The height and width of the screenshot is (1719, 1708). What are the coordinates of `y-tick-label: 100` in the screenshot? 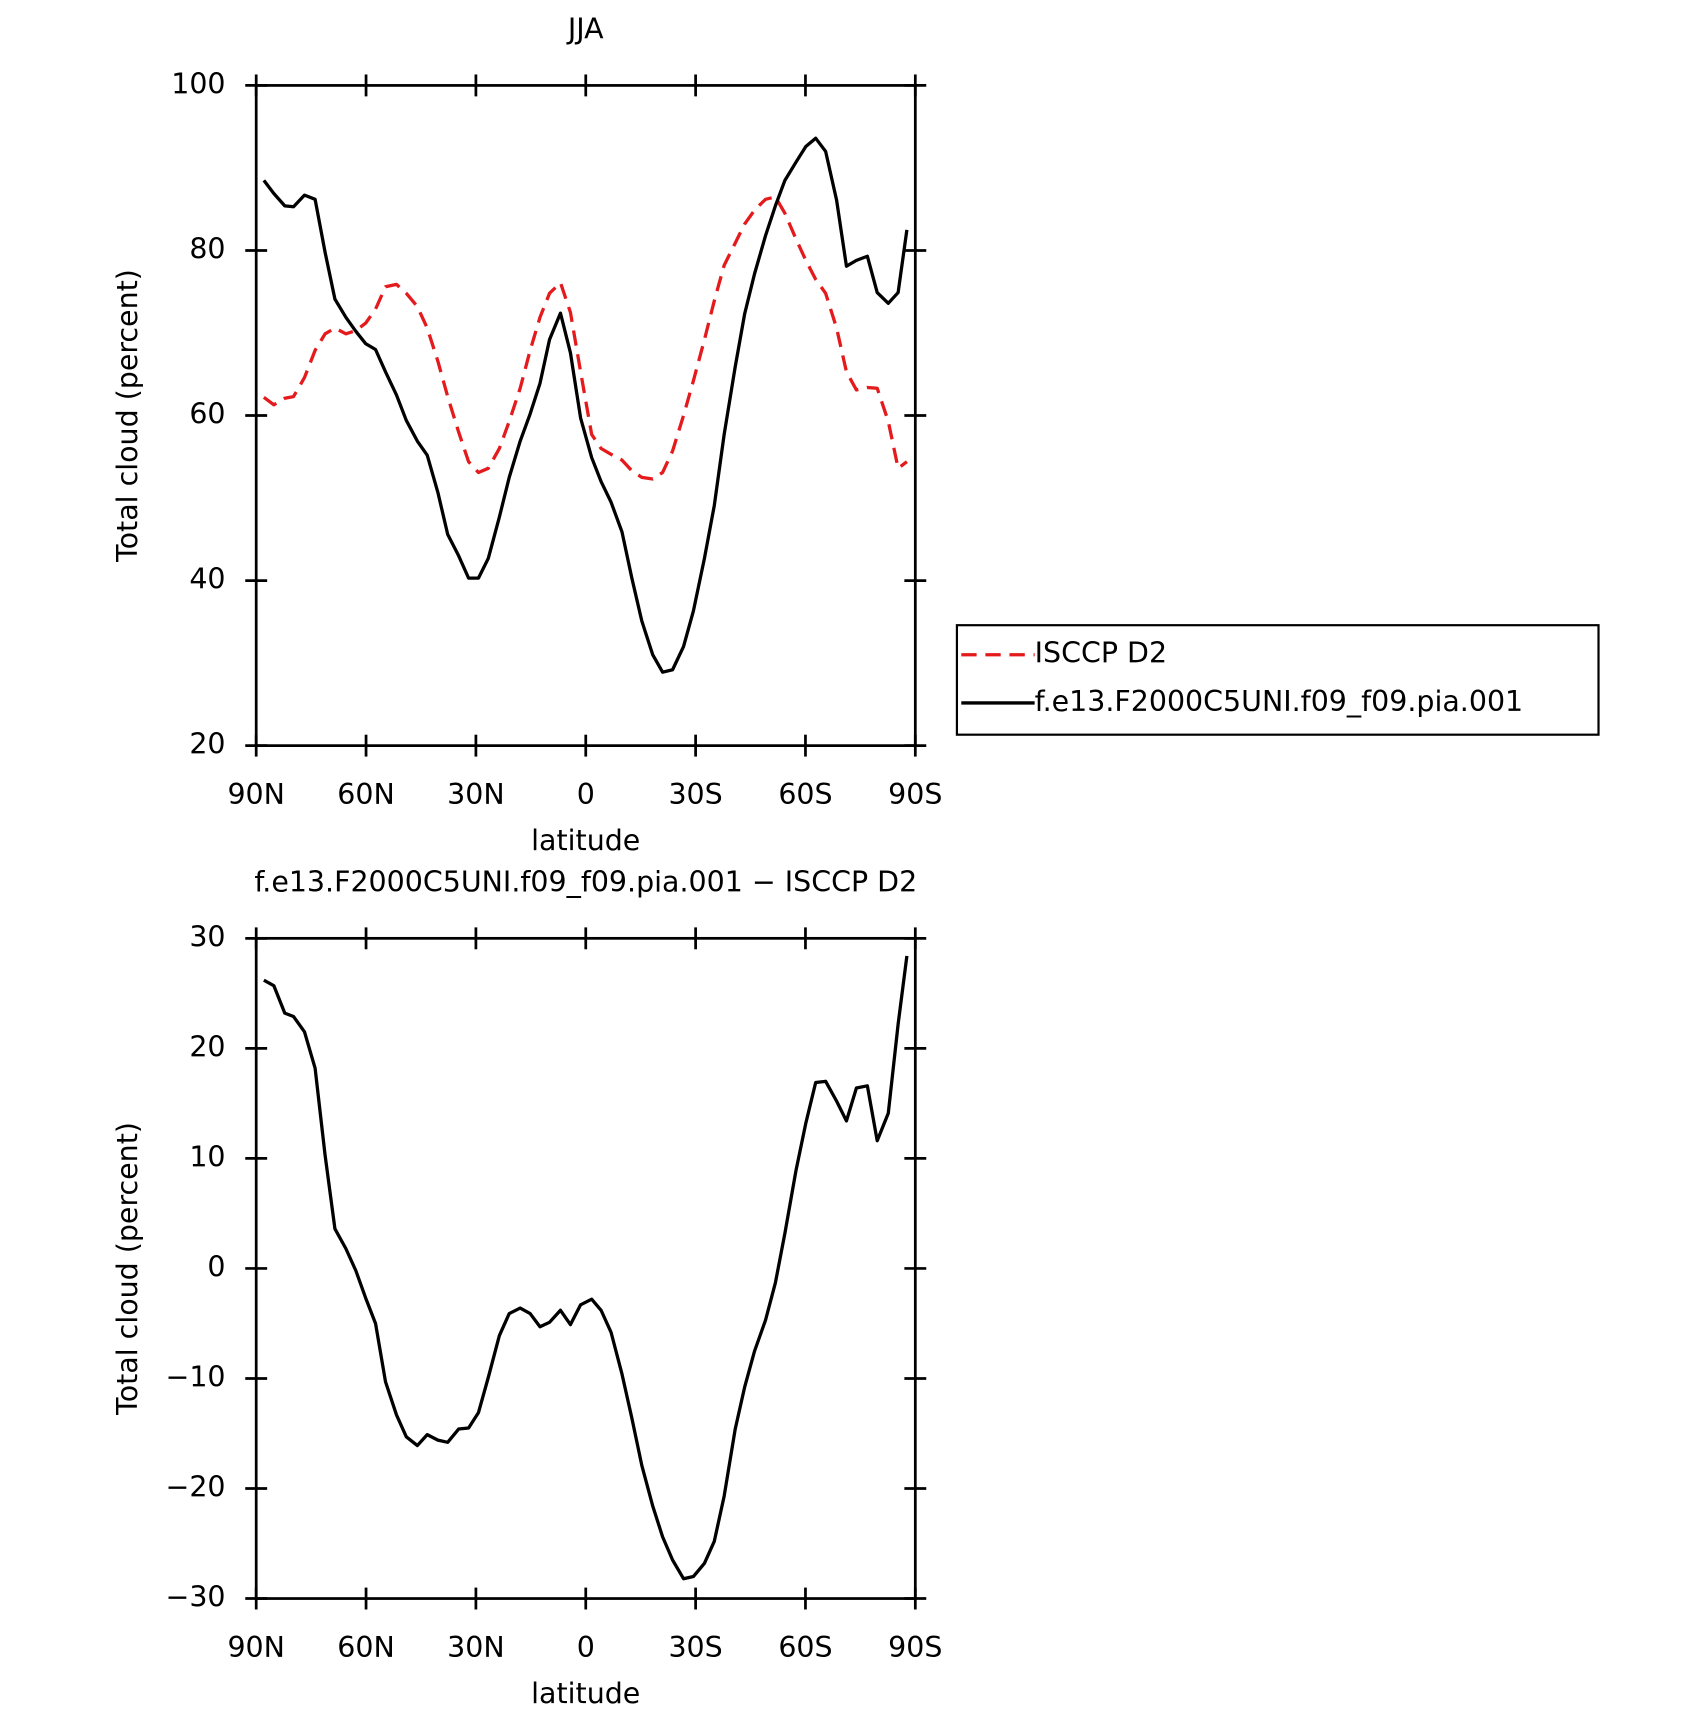 It's located at (198, 83).